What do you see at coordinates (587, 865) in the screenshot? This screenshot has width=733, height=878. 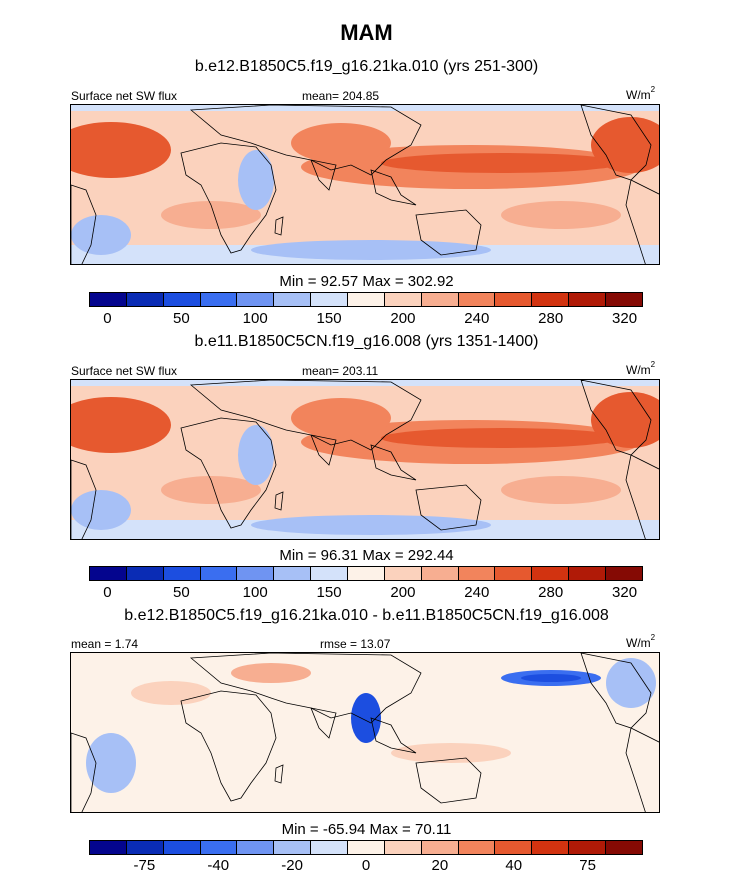 I see `colorbar-label: 75` at bounding box center [587, 865].